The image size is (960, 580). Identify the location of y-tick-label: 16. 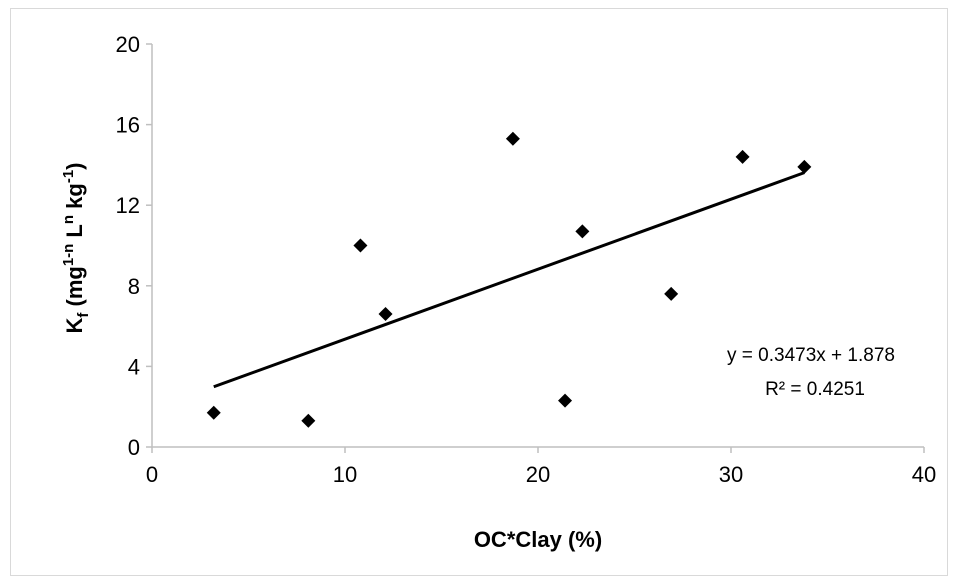
(128, 125).